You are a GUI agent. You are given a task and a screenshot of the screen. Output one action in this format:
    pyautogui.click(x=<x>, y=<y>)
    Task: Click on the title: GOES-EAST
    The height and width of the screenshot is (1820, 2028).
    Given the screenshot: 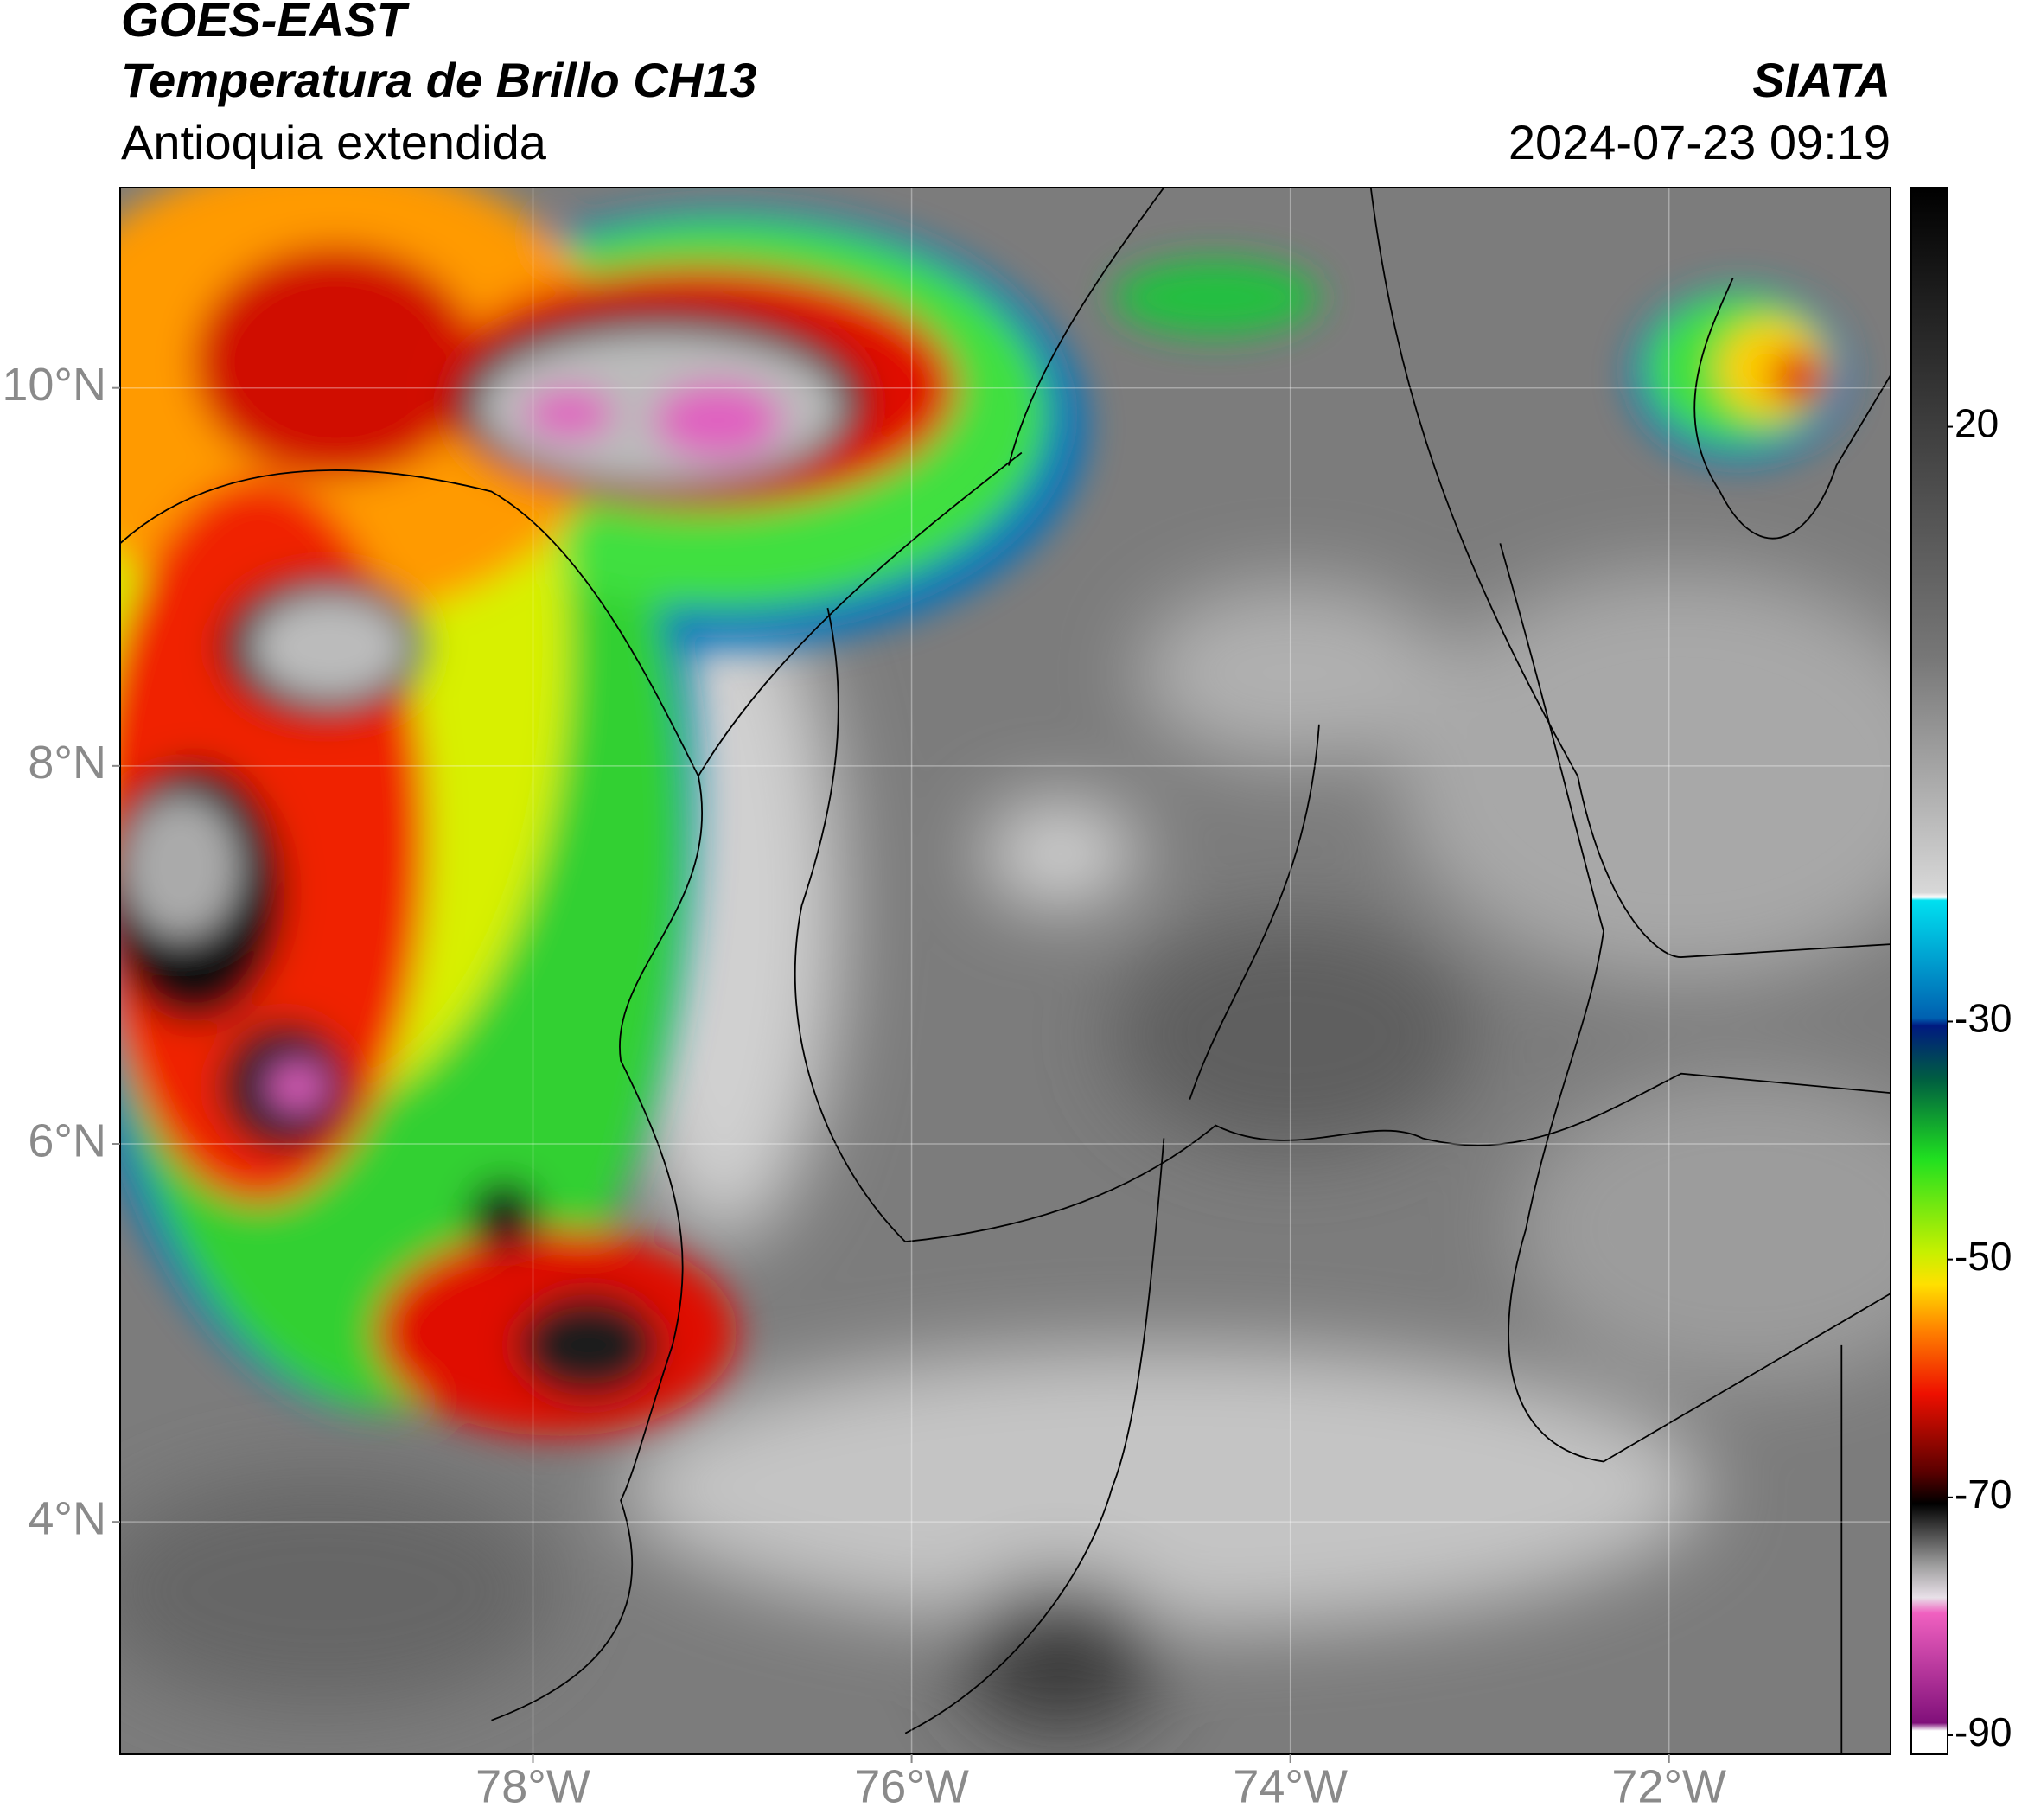 What is the action you would take?
    pyautogui.click(x=266, y=24)
    